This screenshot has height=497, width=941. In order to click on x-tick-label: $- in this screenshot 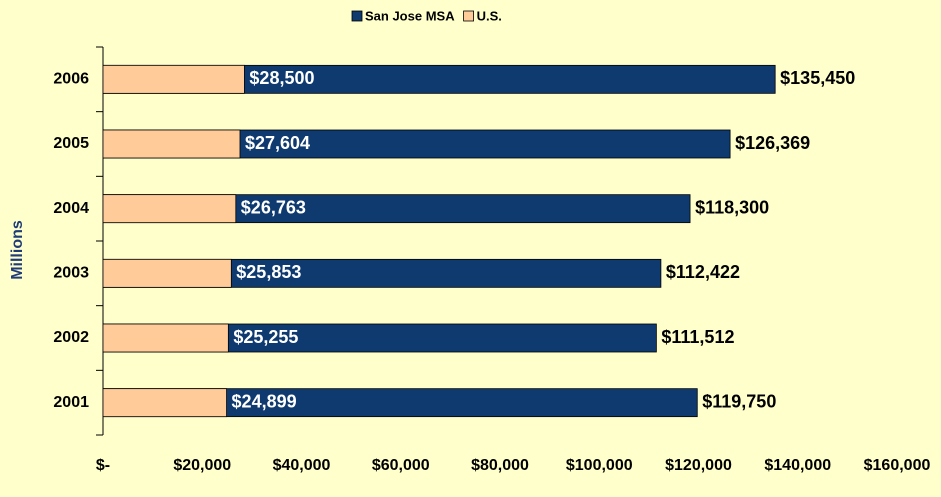, I will do `click(103, 465)`.